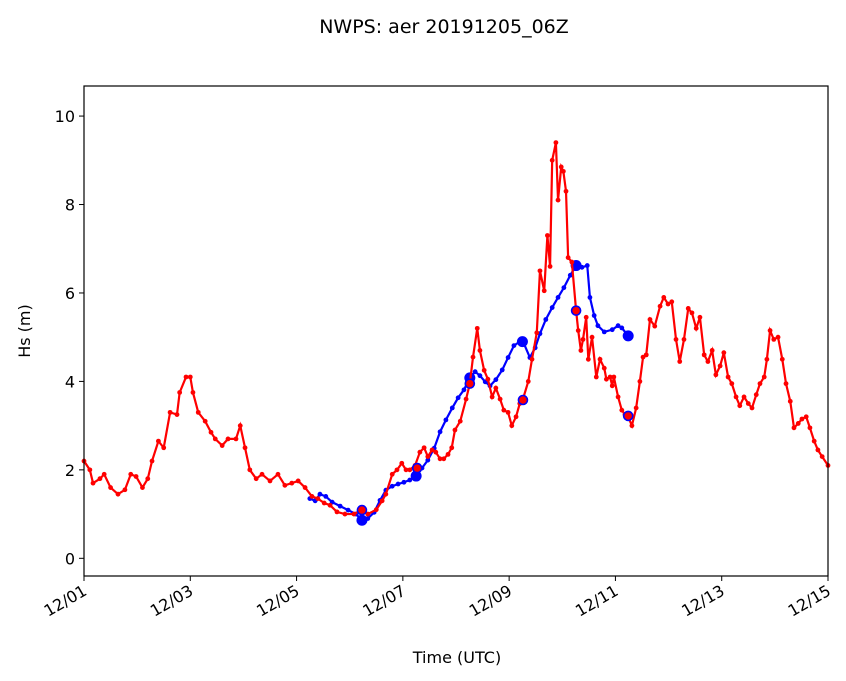 The width and height of the screenshot is (846, 681). What do you see at coordinates (70, 381) in the screenshot?
I see `y-tick-label: 4` at bounding box center [70, 381].